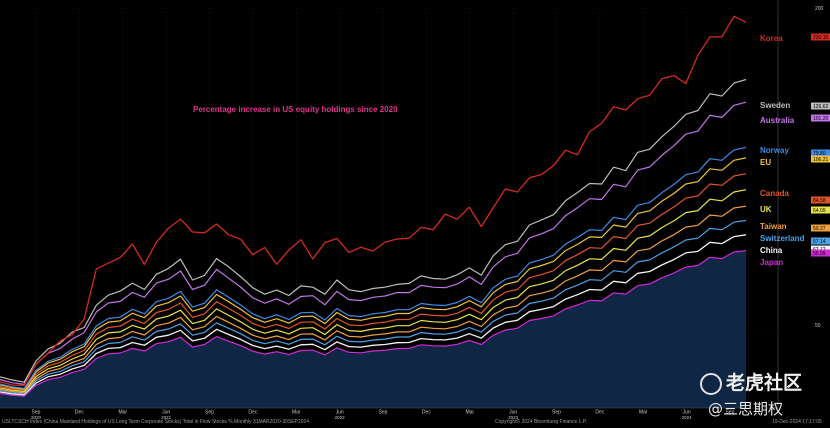 The width and height of the screenshot is (830, 428). Describe the element at coordinates (765, 162) in the screenshot. I see `legend-label-eu: EU` at that location.